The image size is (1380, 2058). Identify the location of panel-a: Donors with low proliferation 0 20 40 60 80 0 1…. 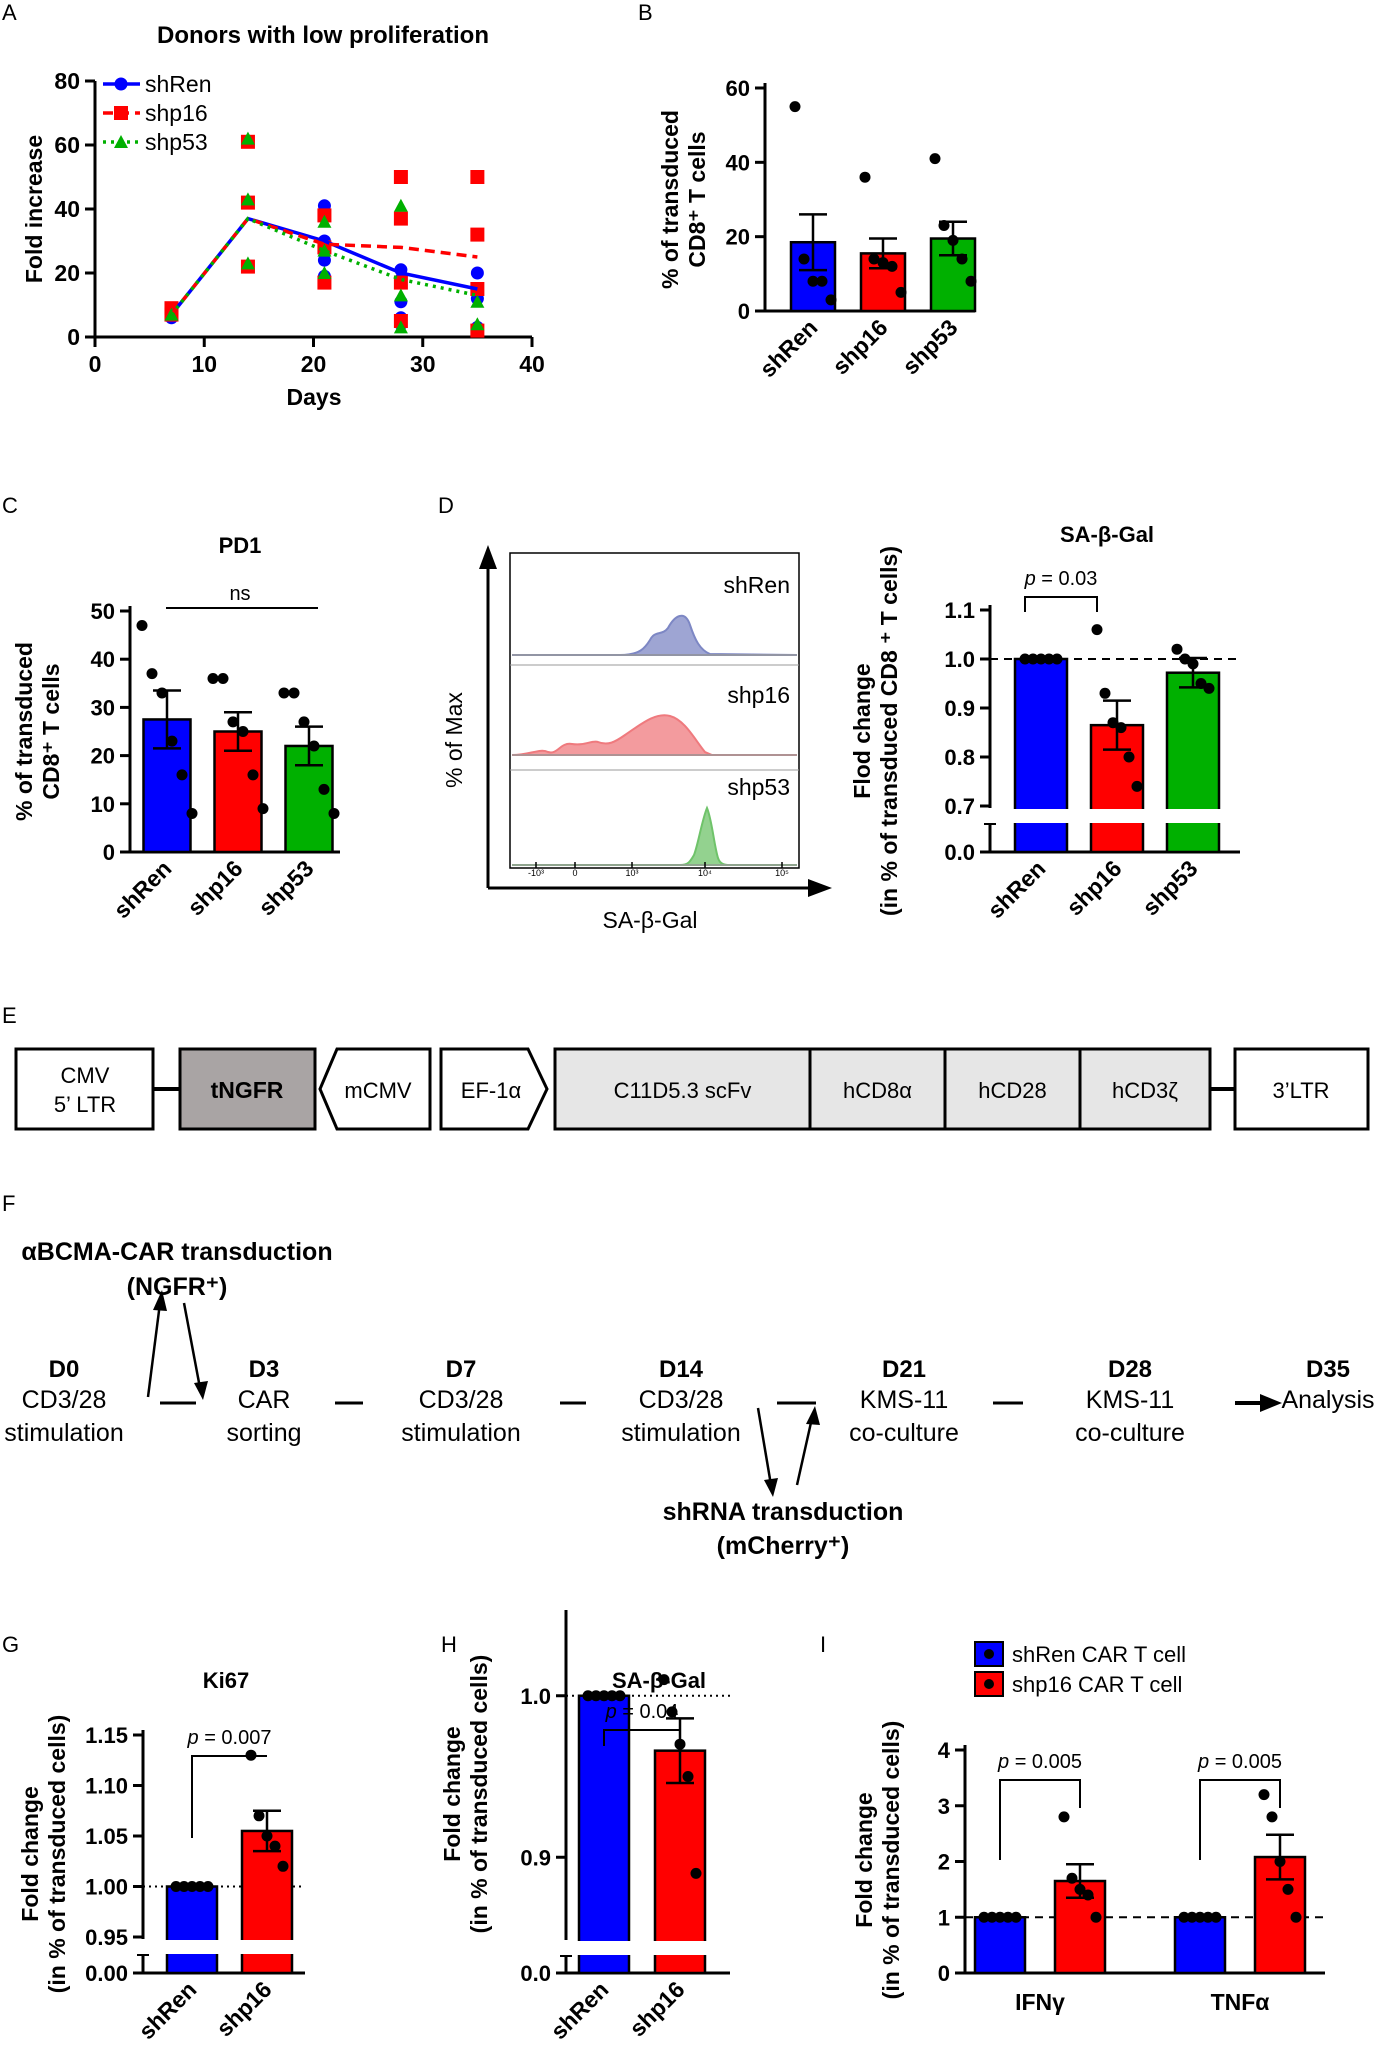
(283, 216).